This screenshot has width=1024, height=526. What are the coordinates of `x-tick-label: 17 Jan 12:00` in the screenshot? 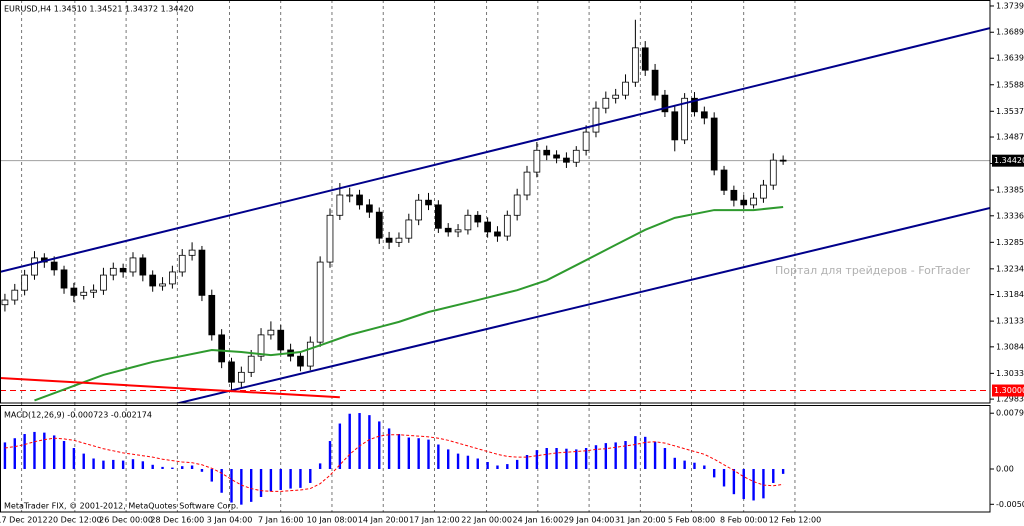 It's located at (434, 520).